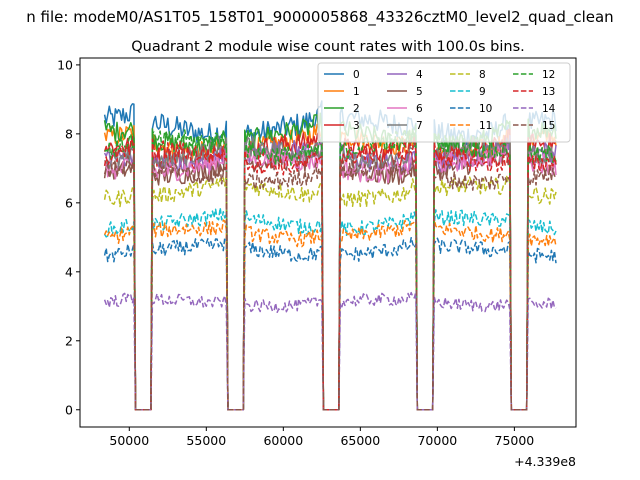 Image resolution: width=640 pixels, height=480 pixels. What do you see at coordinates (485, 126) in the screenshot?
I see `legend-entry-11: 11` at bounding box center [485, 126].